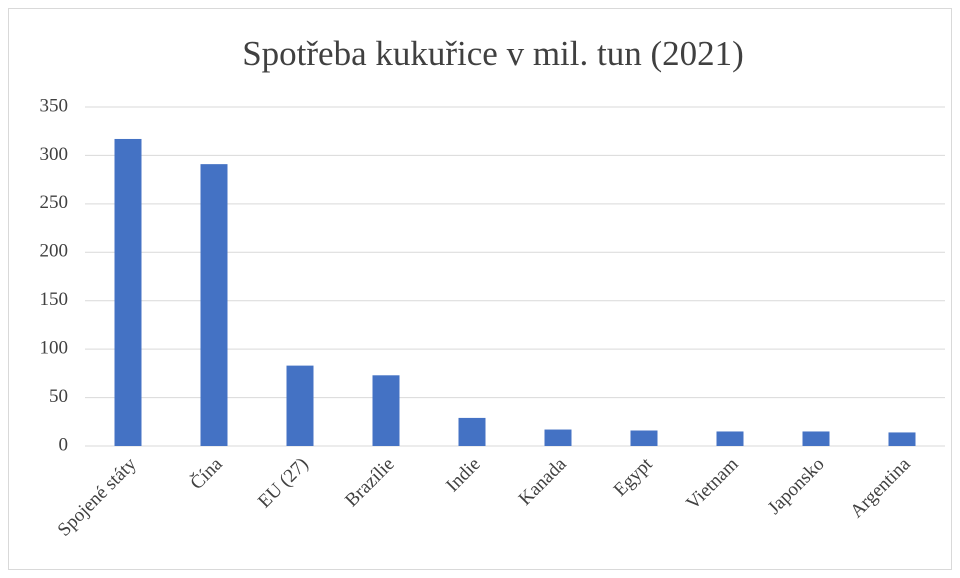  Describe the element at coordinates (493, 53) in the screenshot. I see `chart-title: Spotřeba kukuřice v mil. tun (2021)` at that location.